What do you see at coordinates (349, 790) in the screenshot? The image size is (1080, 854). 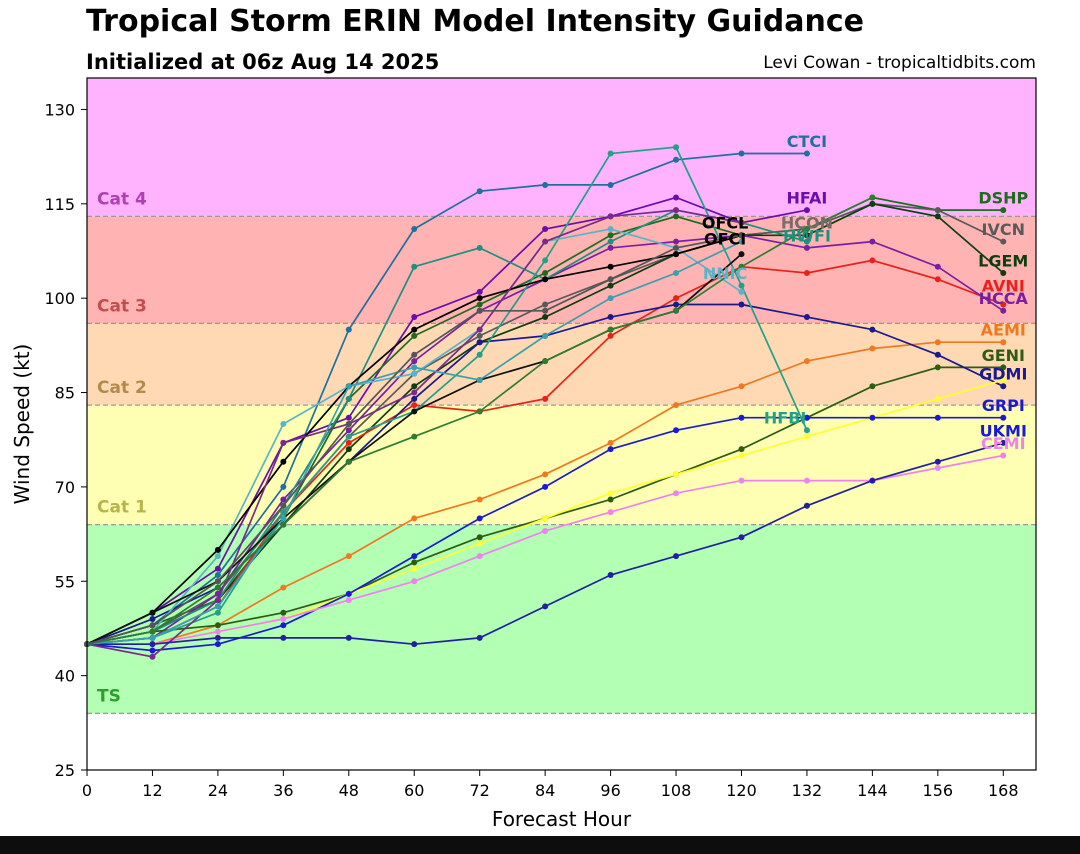 I see `x-tick-label: 48` at bounding box center [349, 790].